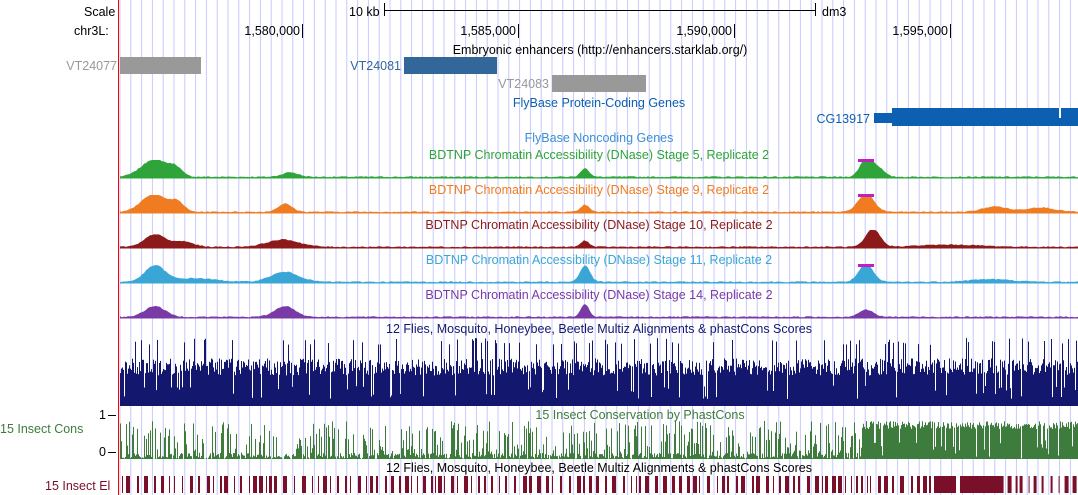 The width and height of the screenshot is (1078, 495). I want to click on gene-label: CG13917, so click(843, 119).